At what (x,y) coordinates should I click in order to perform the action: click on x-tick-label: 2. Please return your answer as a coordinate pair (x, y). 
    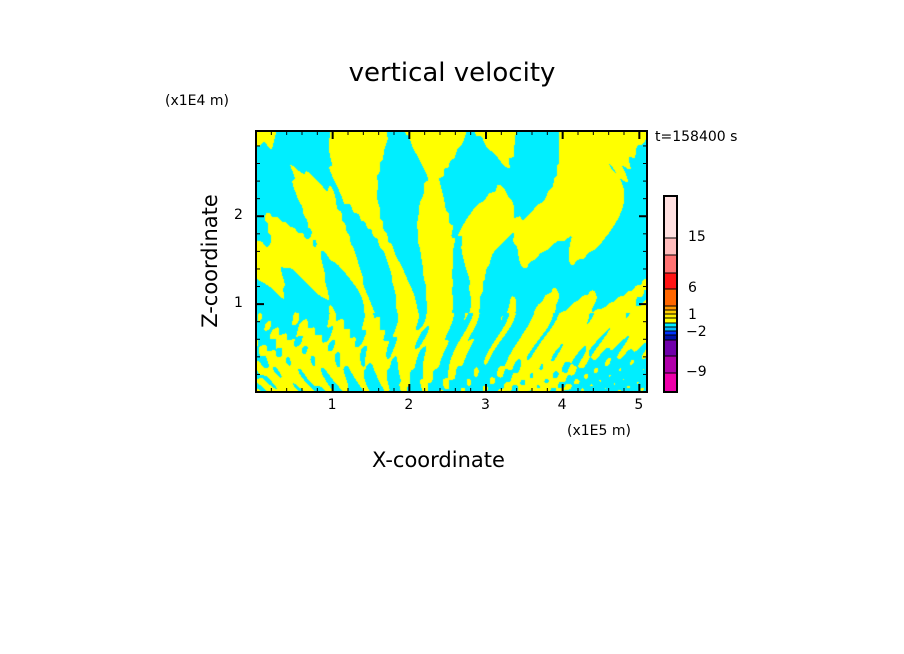
    Looking at the image, I should click on (409, 405).